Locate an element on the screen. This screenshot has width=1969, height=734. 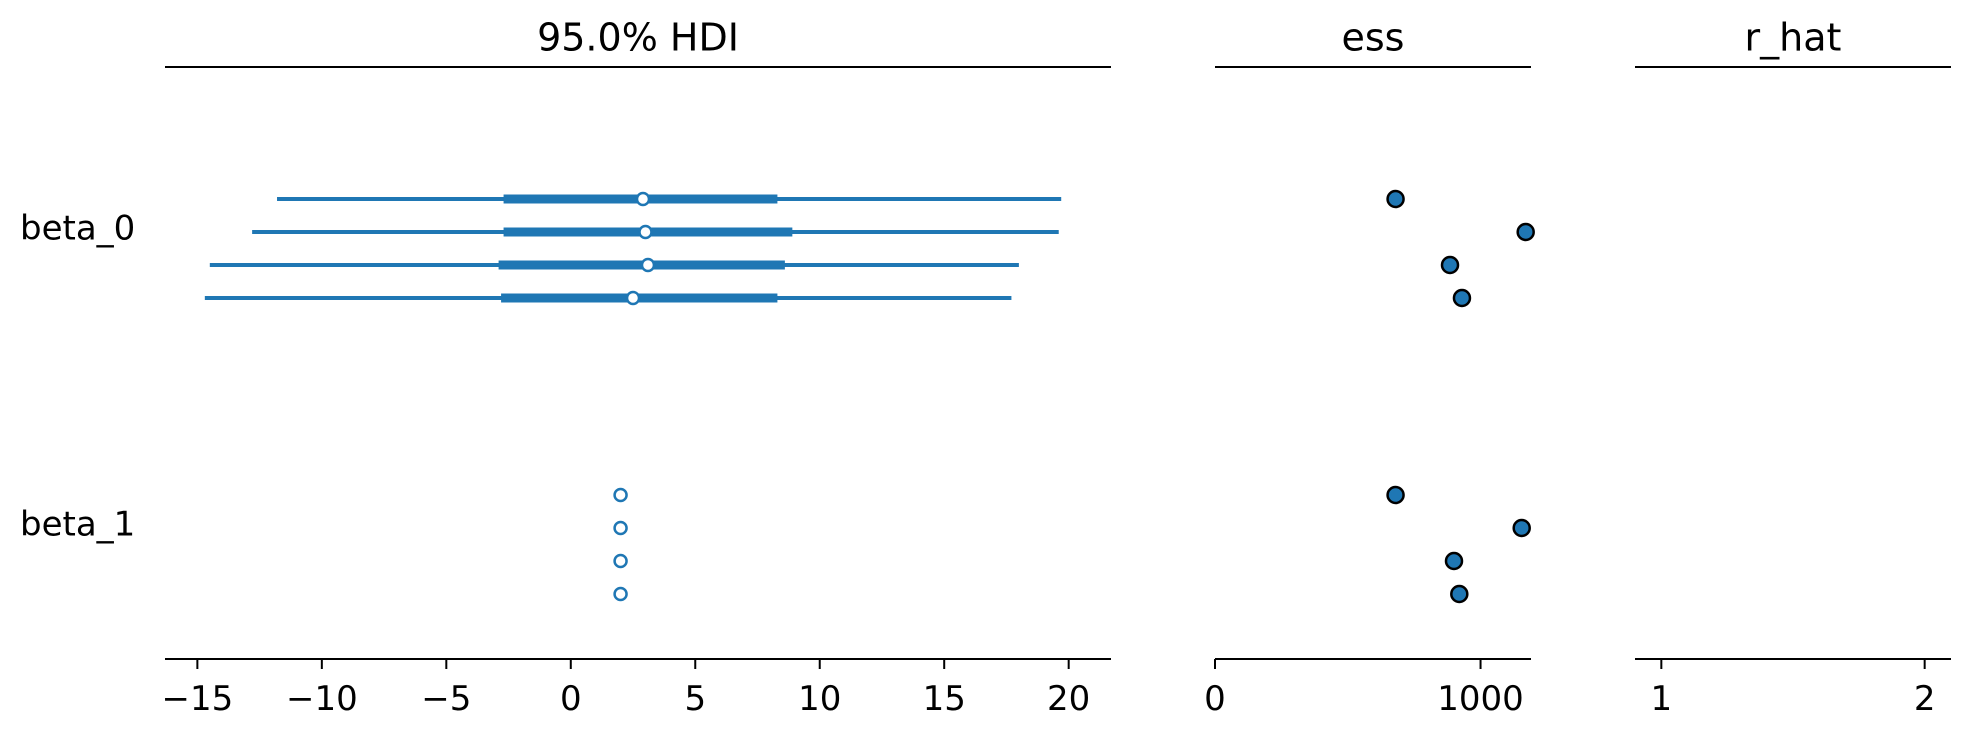
x-tick-label-hdi: −5 is located at coordinates (446, 699).